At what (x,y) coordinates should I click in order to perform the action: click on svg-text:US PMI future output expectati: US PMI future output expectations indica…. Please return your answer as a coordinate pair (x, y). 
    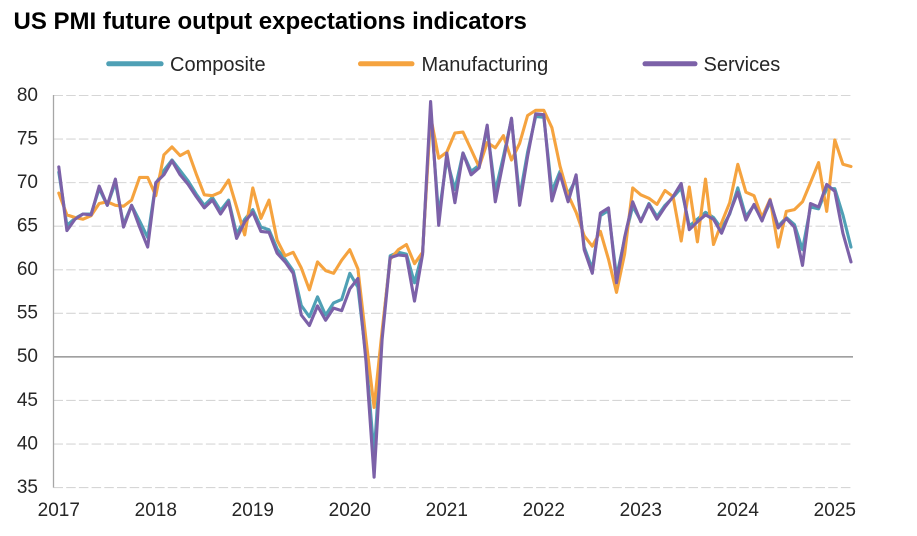
    Looking at the image, I should click on (270, 21).